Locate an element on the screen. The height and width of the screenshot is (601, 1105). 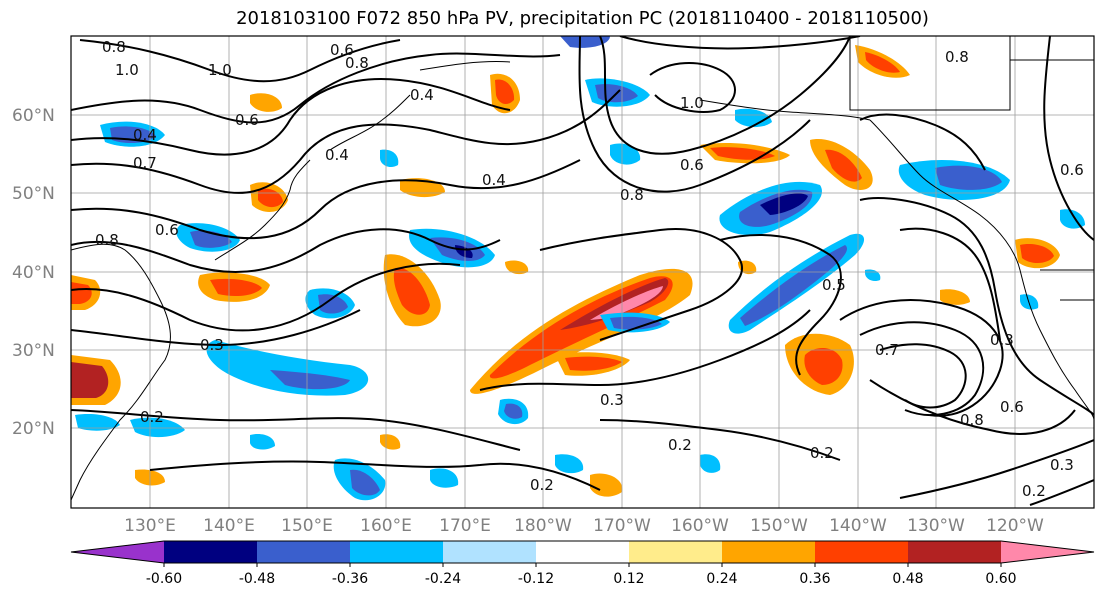
lat-label: 50°N is located at coordinates (33, 194).